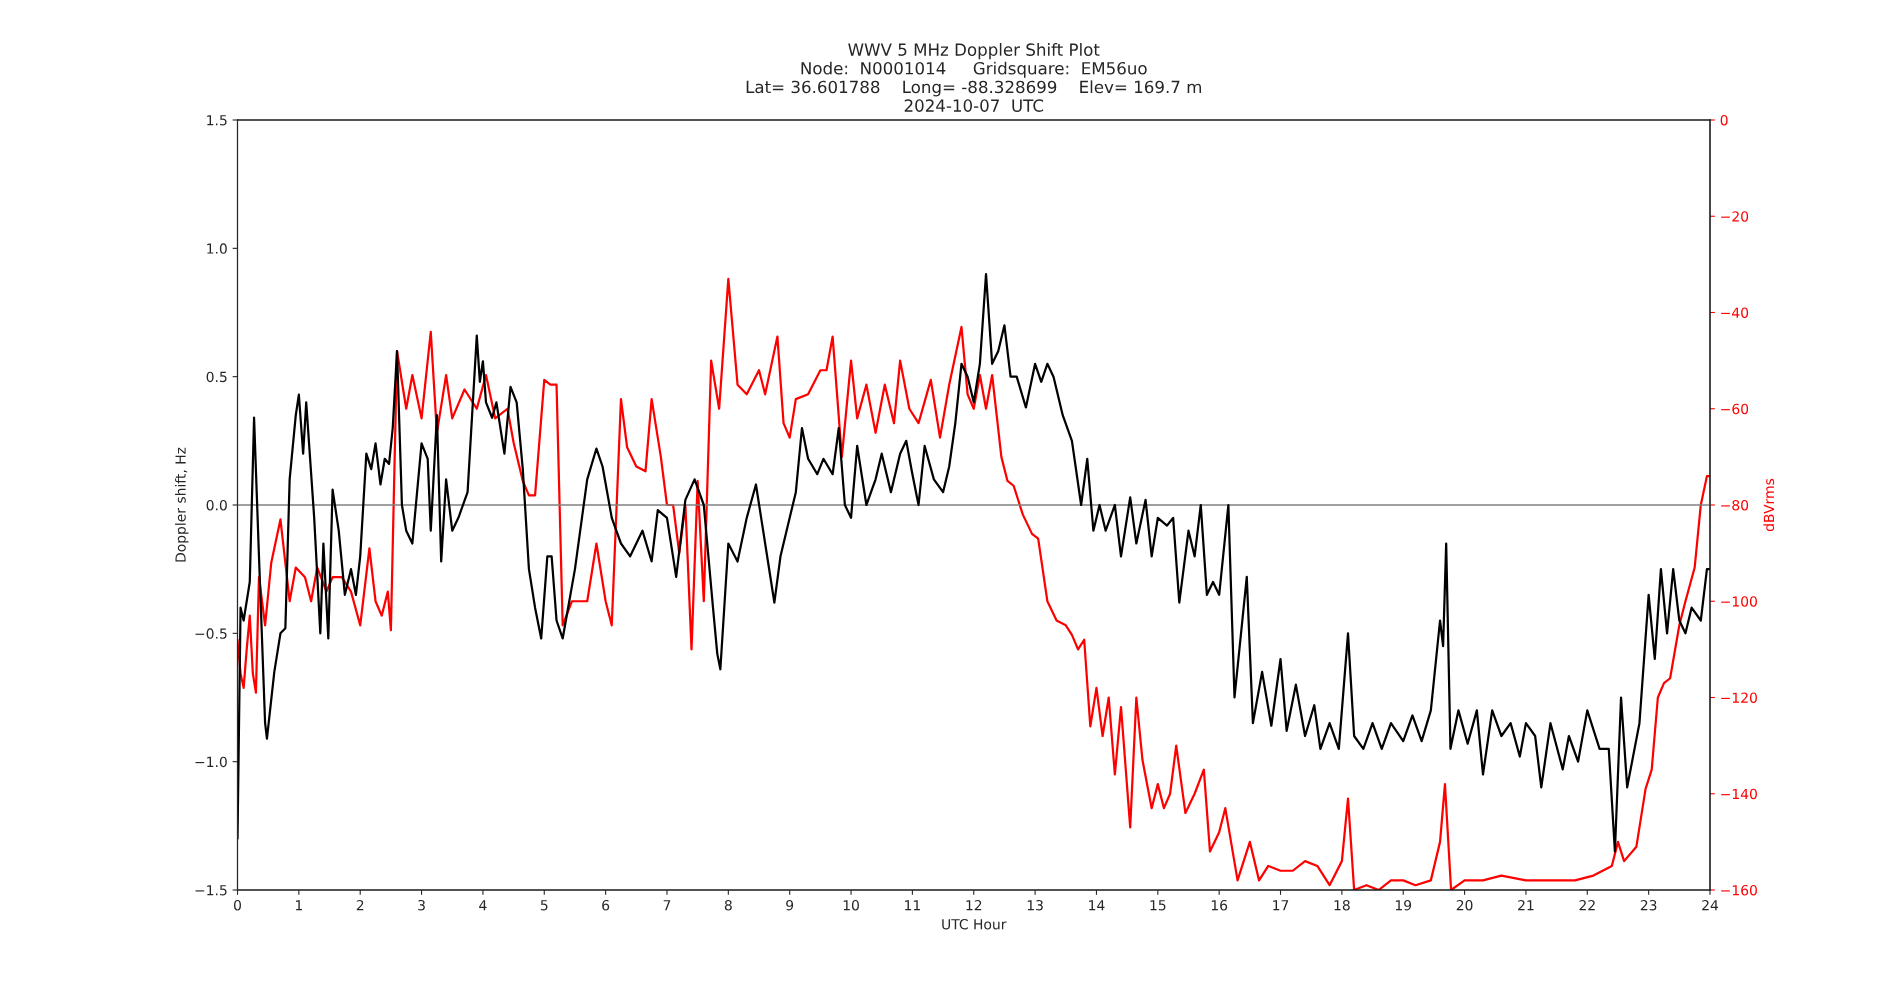 Image resolution: width=1900 pixels, height=1000 pixels. Describe the element at coordinates (728, 905) in the screenshot. I see `x-tick-label: 8` at that location.